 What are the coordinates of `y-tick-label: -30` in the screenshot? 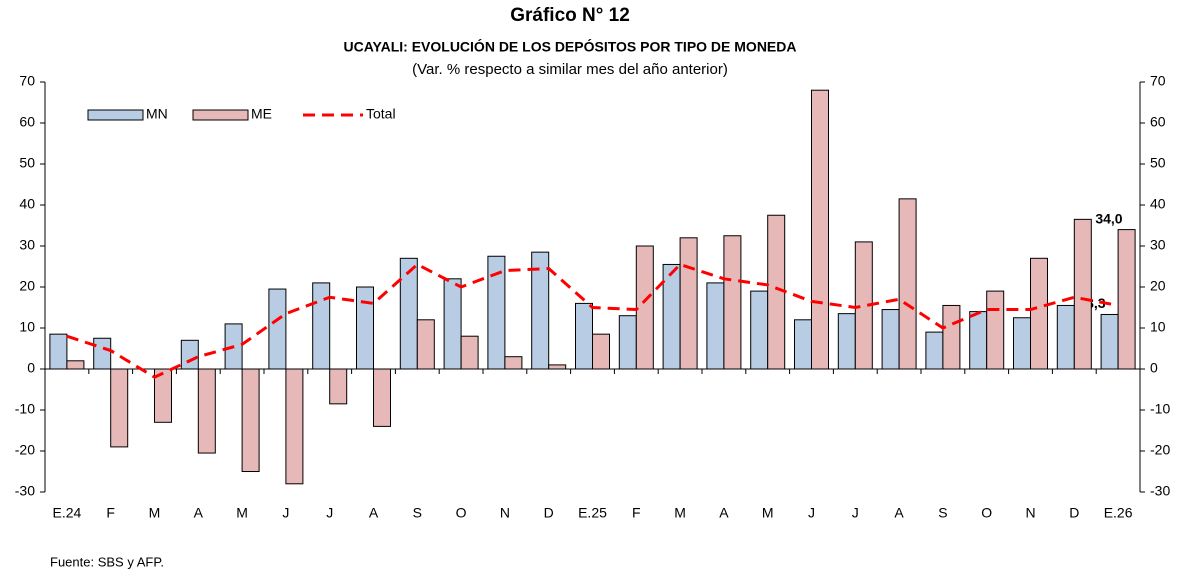 It's located at (25, 491).